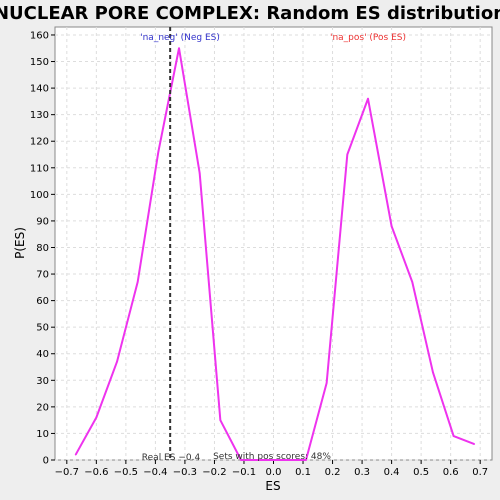 This screenshot has width=500, height=500. I want to click on y-tick-label: 120, so click(39, 142).